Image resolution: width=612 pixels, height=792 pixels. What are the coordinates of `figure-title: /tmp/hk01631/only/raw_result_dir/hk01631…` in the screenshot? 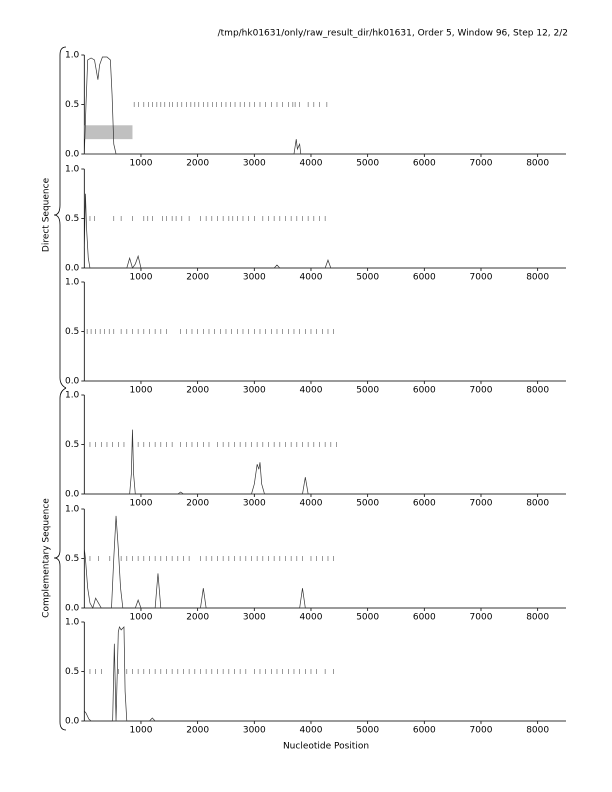 It's located at (393, 34).